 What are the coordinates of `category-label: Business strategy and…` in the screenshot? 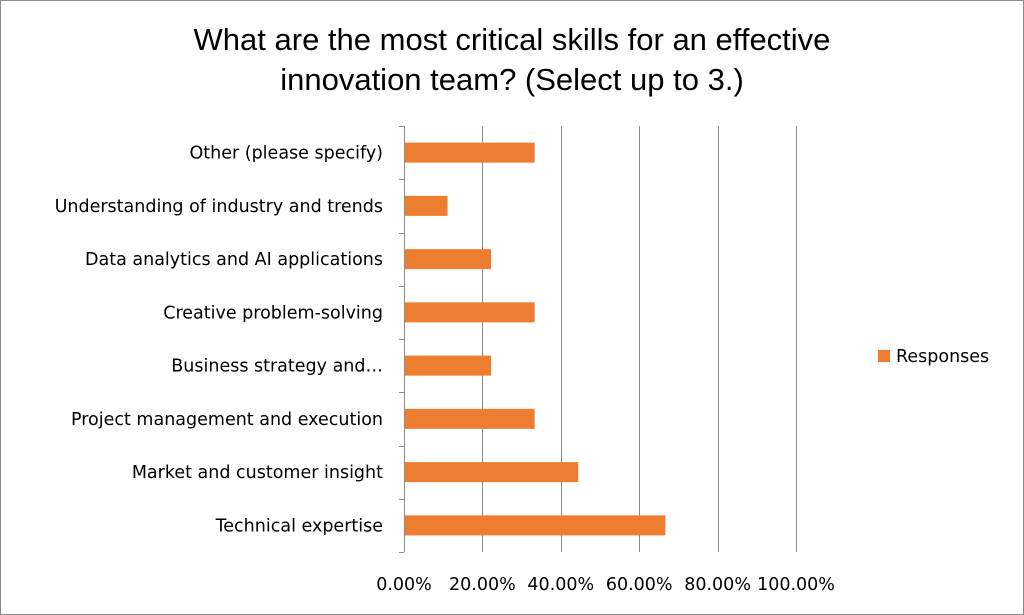 It's located at (277, 367).